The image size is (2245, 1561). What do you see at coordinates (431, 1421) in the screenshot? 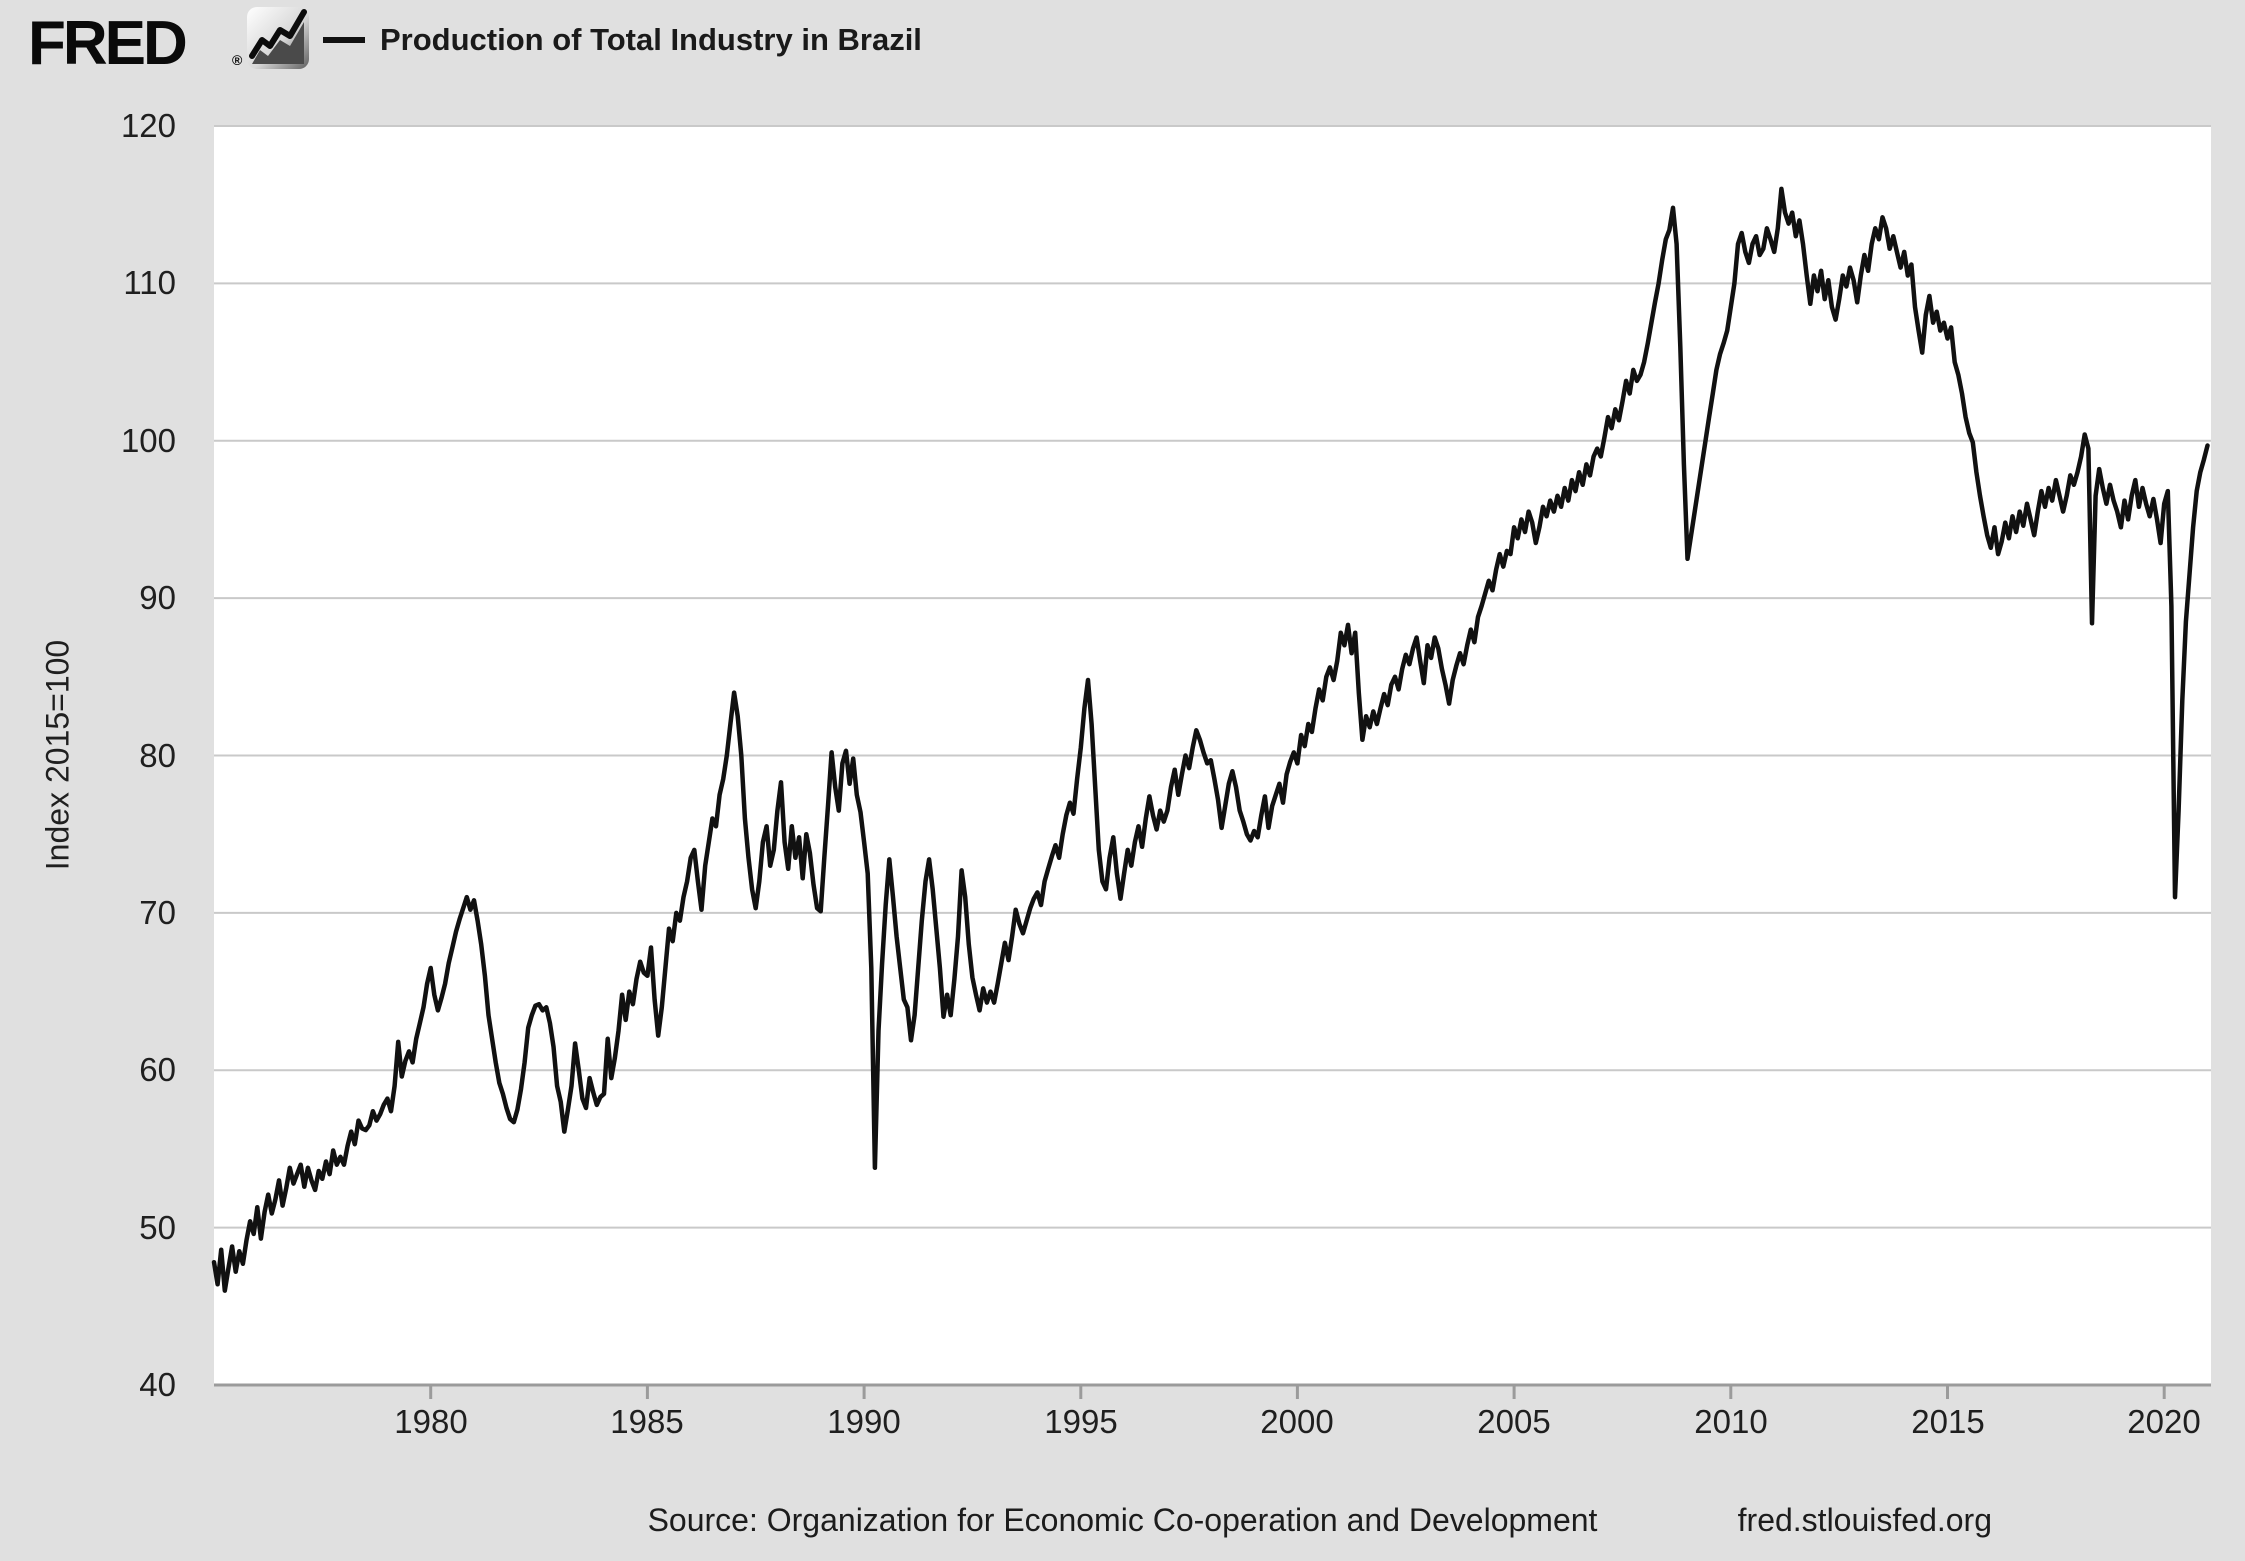
I see `x-tick-label: 1980` at bounding box center [431, 1421].